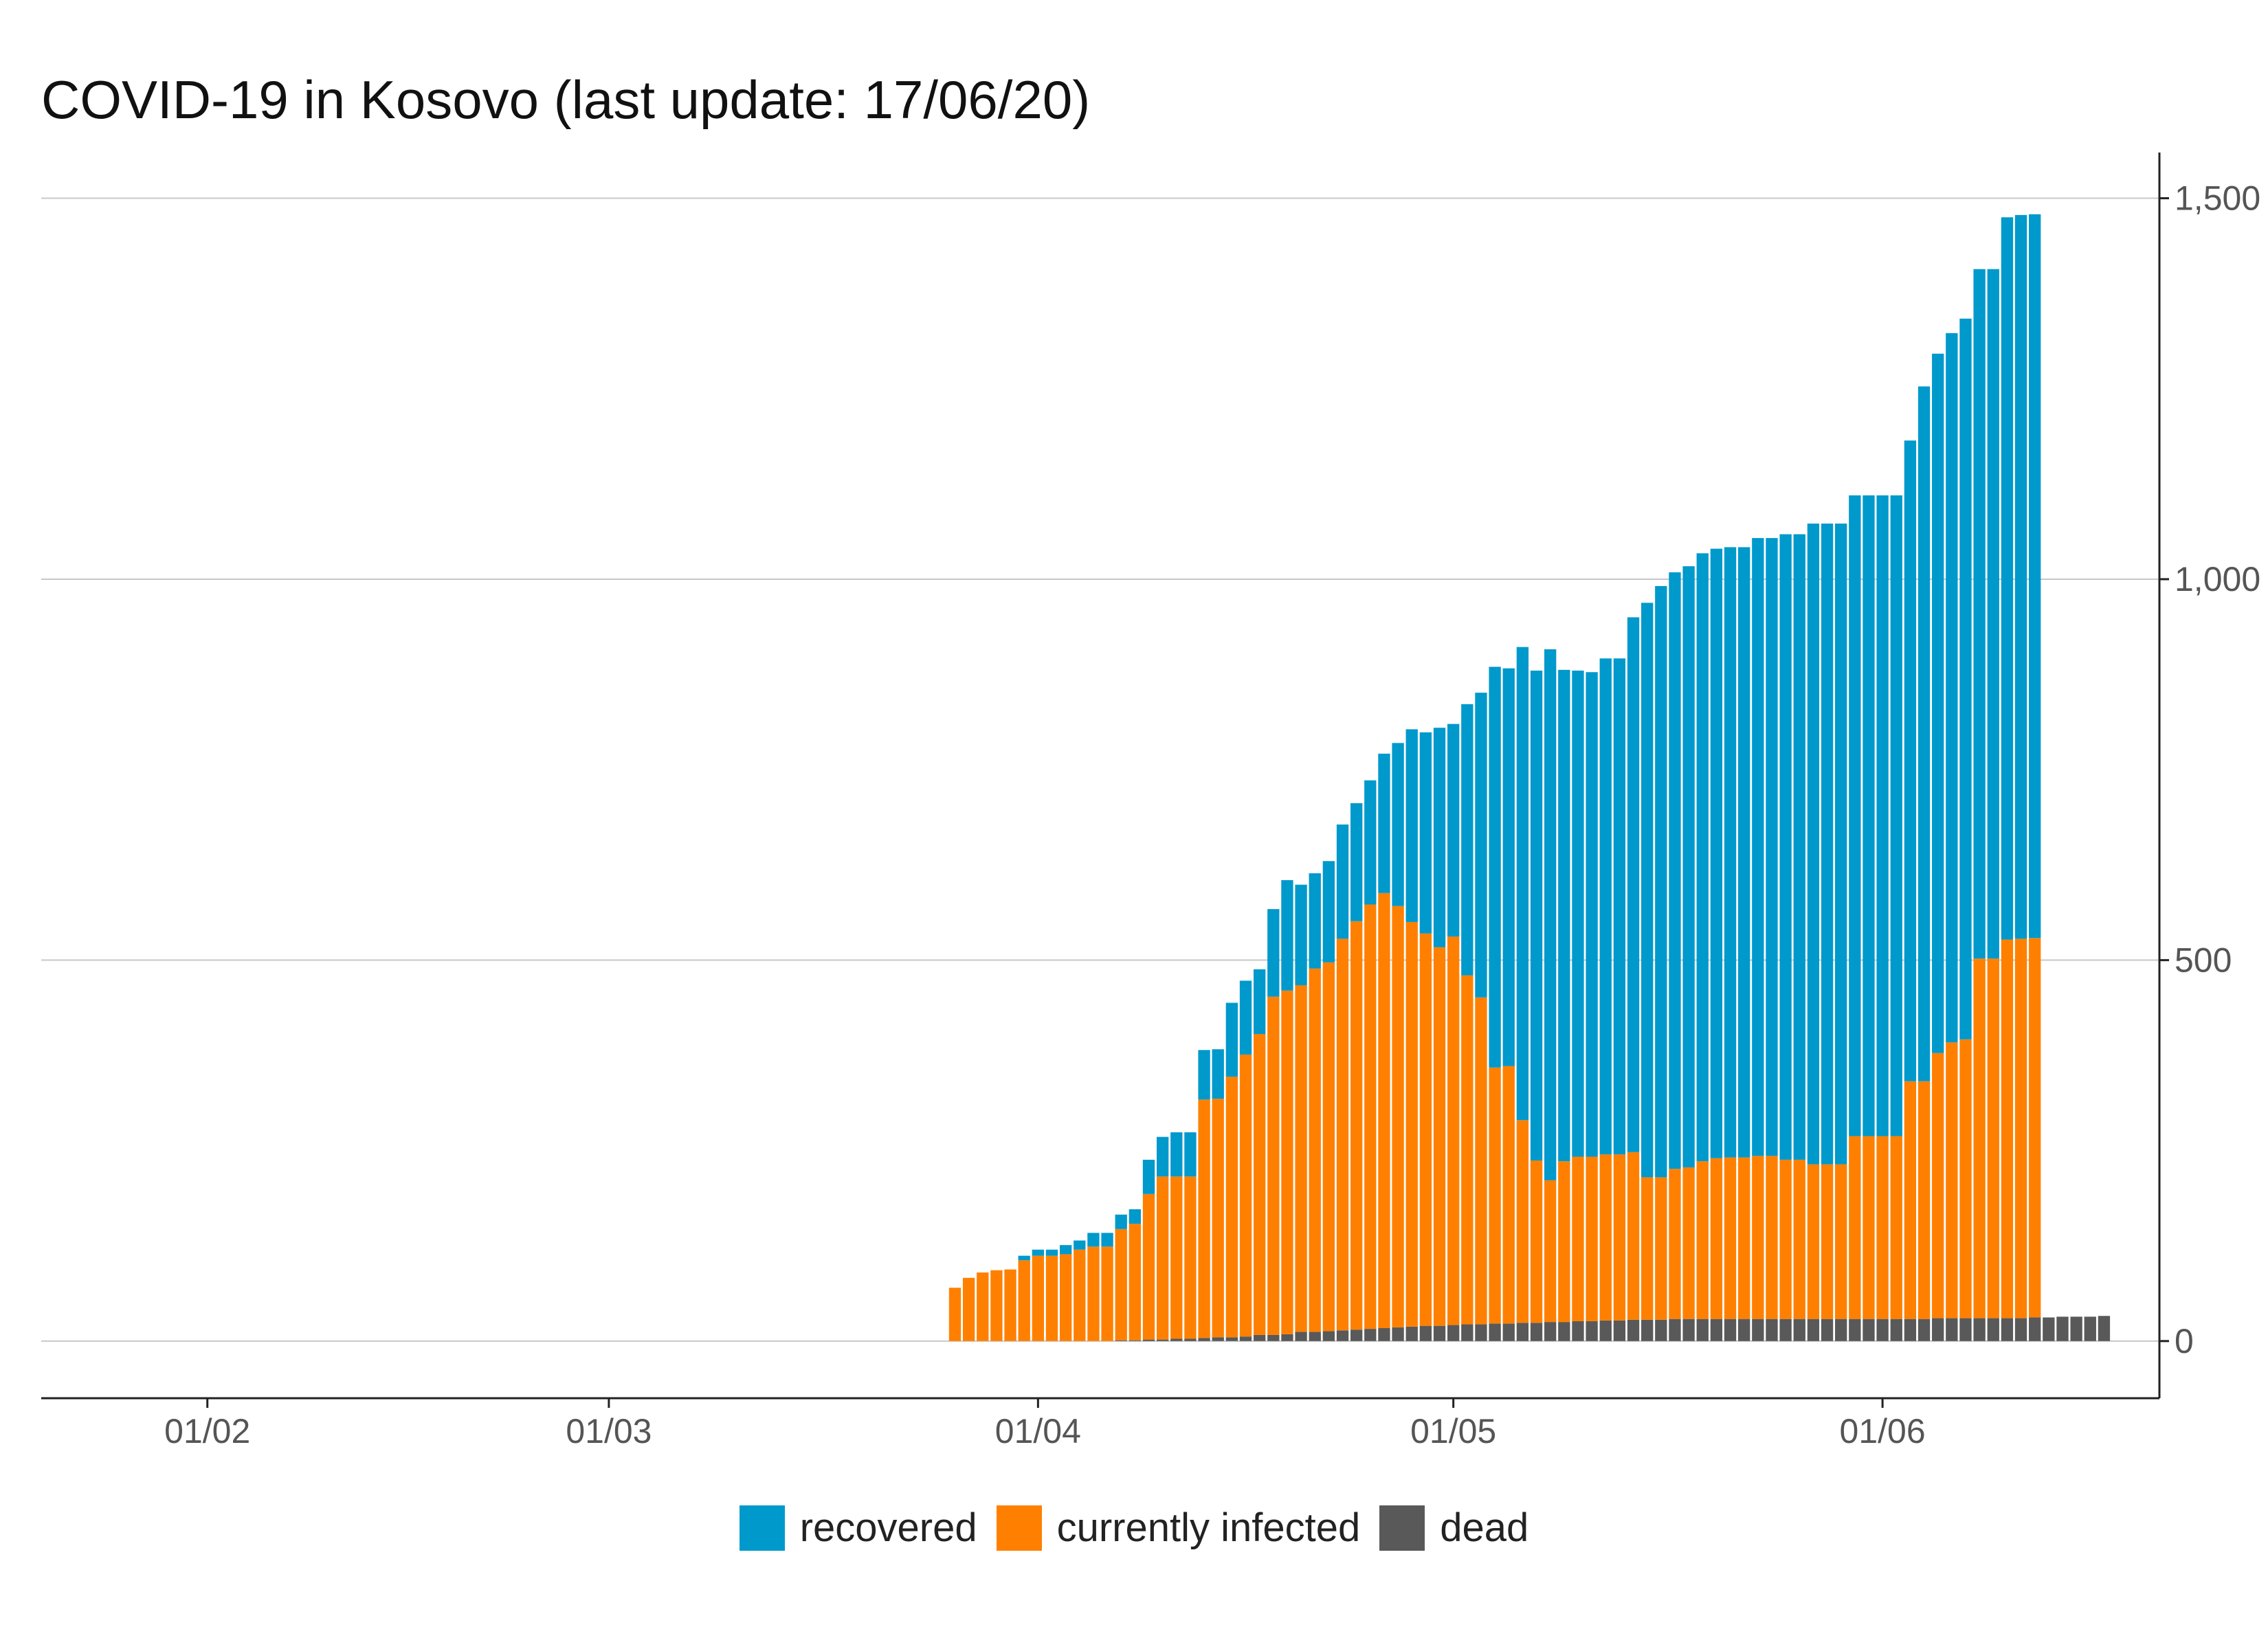 Image resolution: width=2268 pixels, height=1649 pixels. I want to click on x-tick-label: 01/04, so click(1038, 1431).